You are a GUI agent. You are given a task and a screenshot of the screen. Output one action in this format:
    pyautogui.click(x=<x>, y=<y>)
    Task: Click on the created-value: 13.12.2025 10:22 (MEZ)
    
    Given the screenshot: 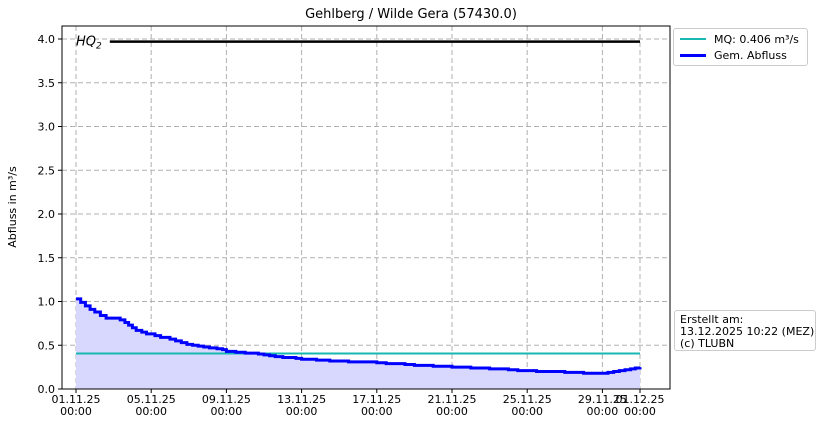 What is the action you would take?
    pyautogui.click(x=747, y=331)
    